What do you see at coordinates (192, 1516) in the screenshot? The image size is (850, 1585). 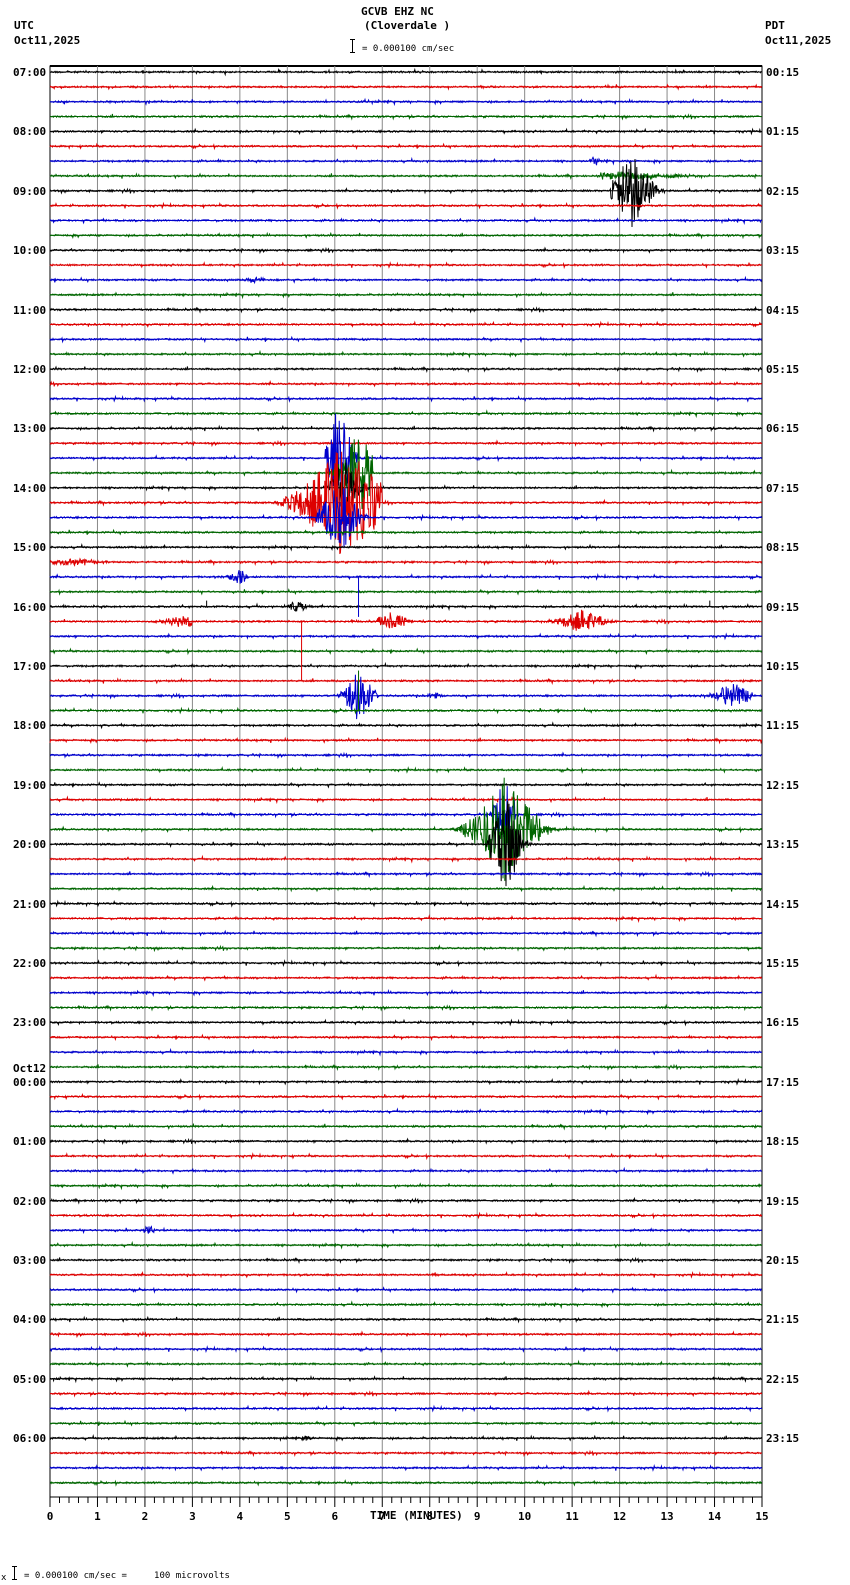 I see `svg-text: 3` at bounding box center [192, 1516].